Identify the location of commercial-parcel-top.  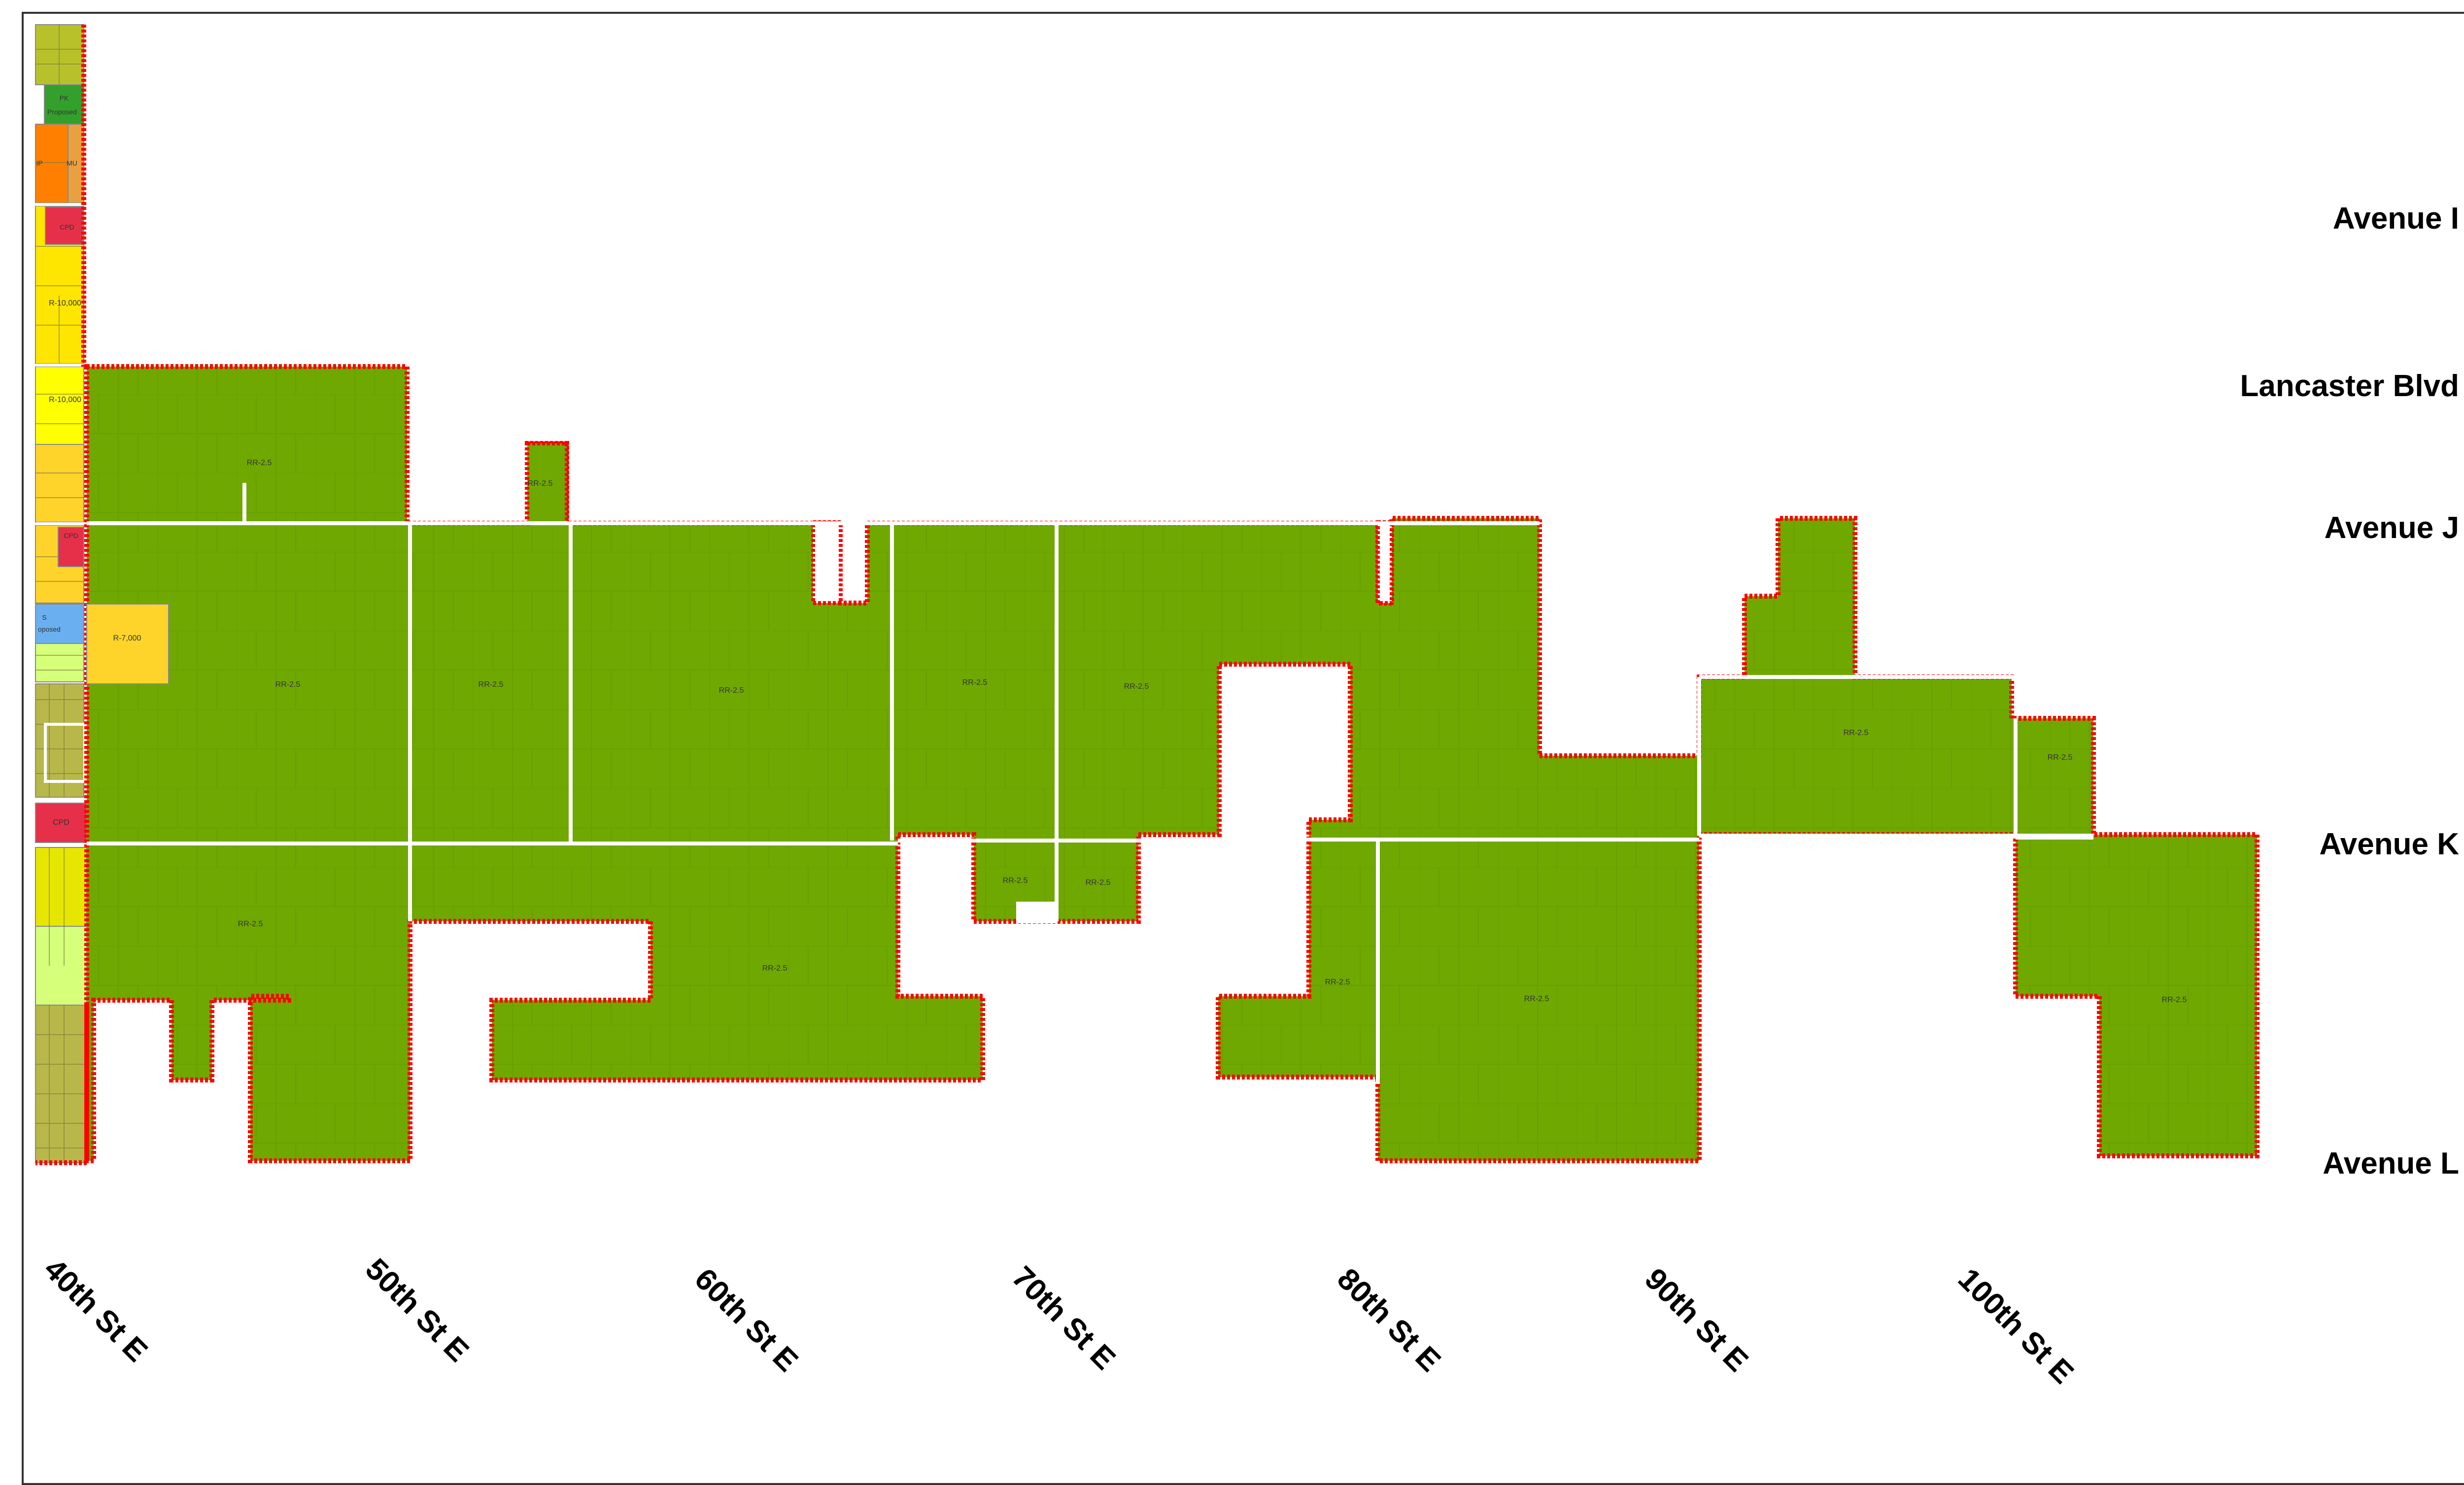
(64, 226).